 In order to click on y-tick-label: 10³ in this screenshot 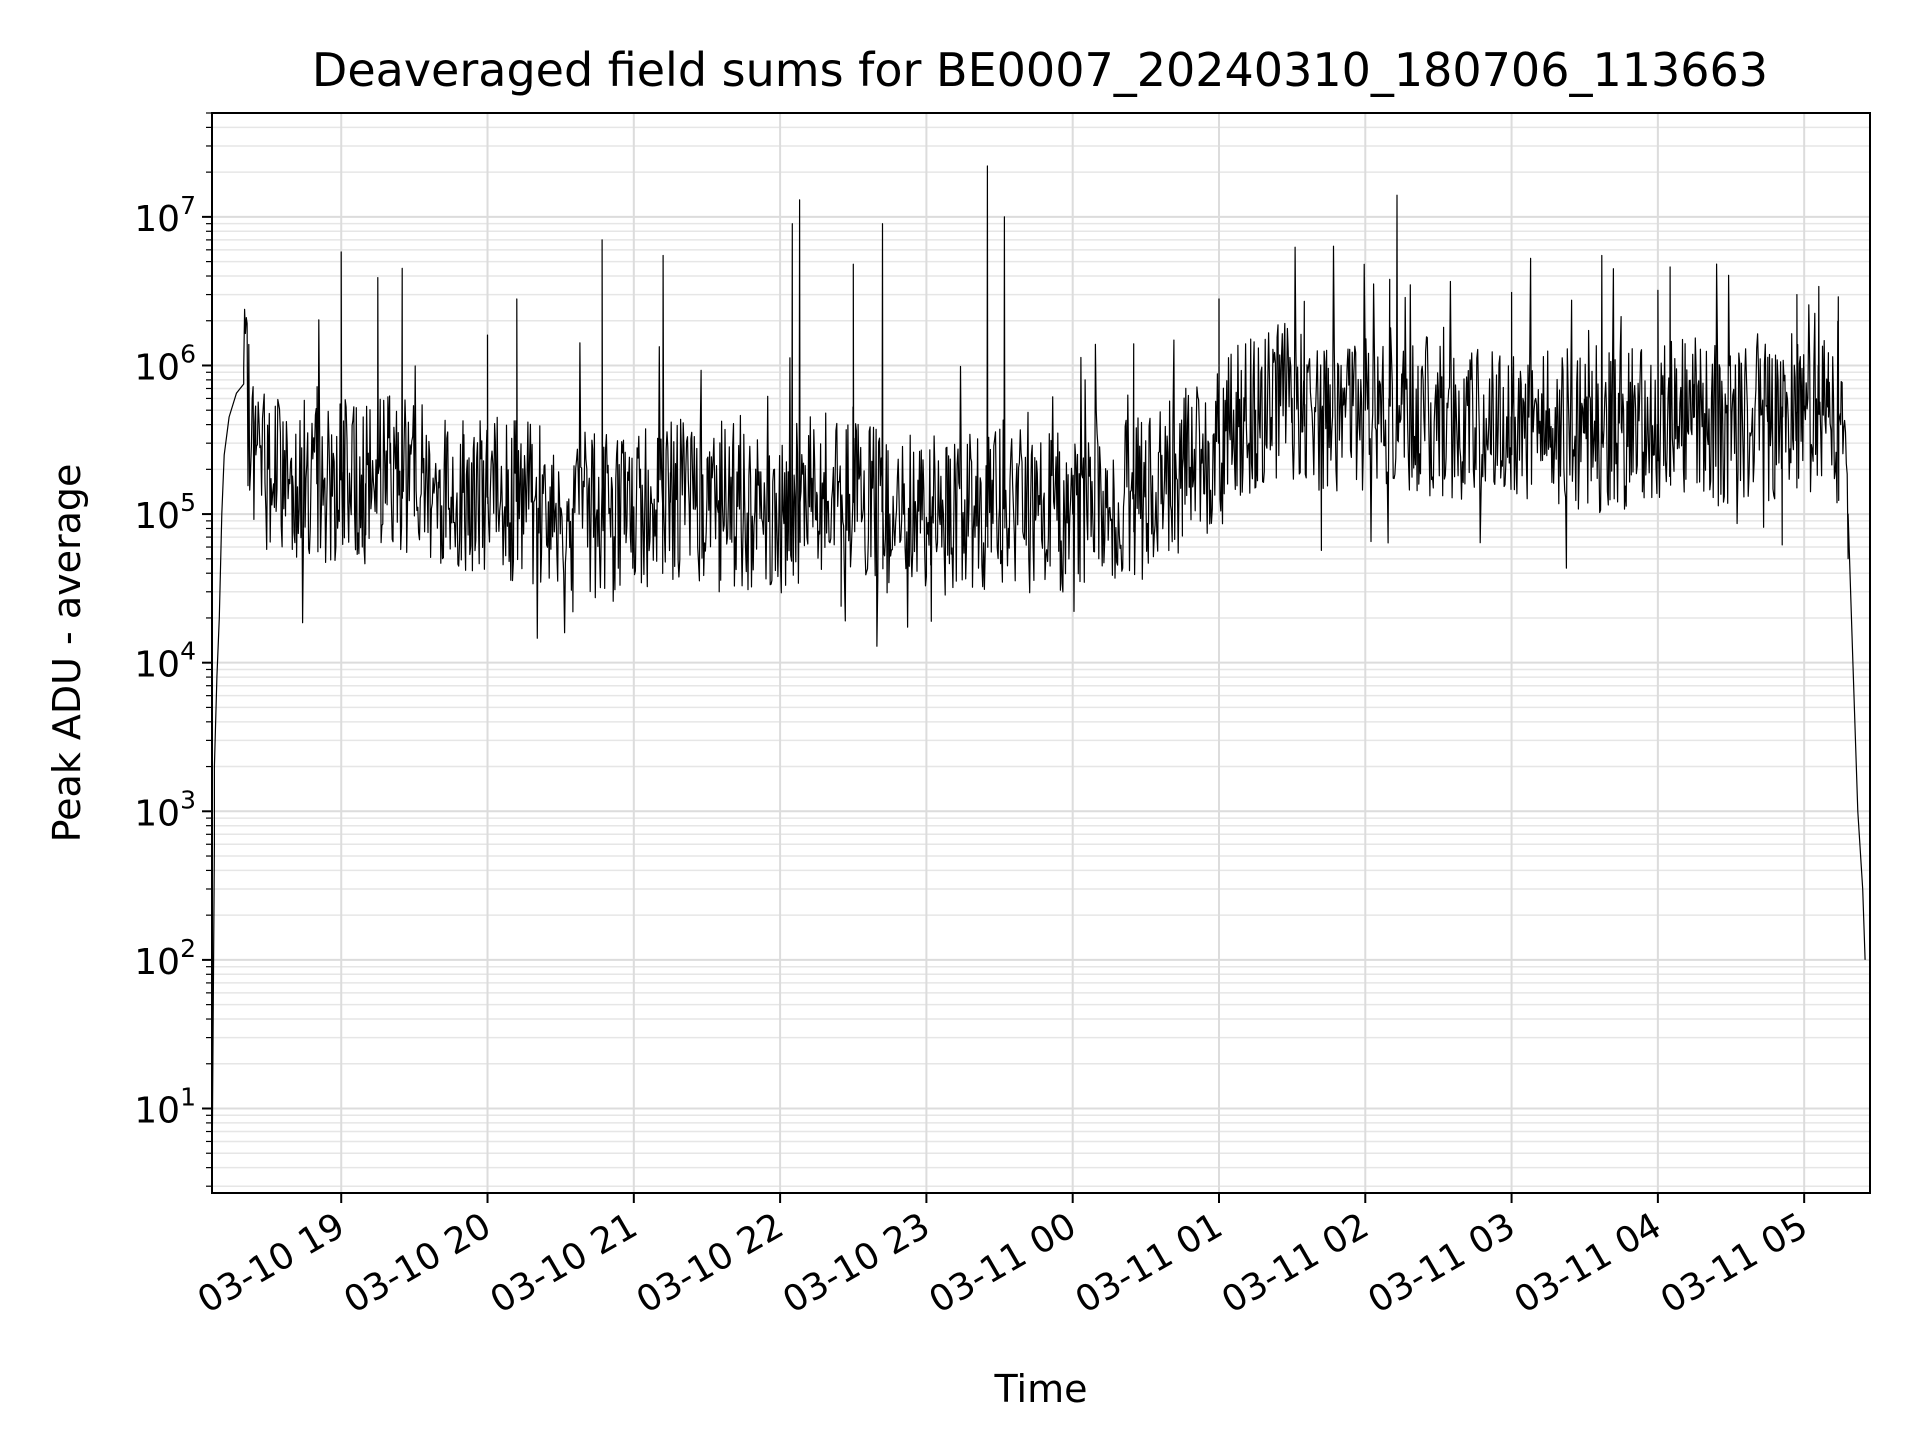, I will do `click(165, 809)`.